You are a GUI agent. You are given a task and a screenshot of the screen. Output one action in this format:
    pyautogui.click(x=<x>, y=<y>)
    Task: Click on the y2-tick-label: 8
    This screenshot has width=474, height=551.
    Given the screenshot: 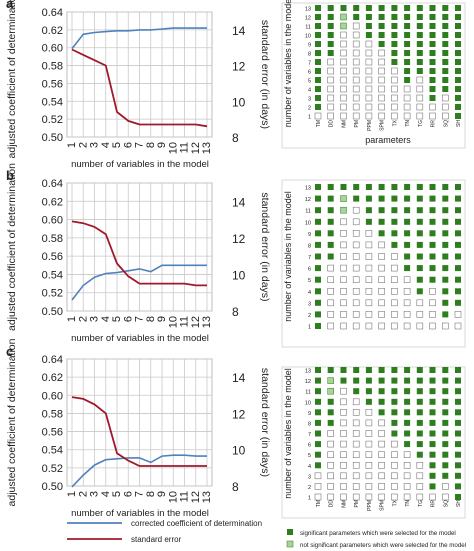 What is the action you would take?
    pyautogui.click(x=235, y=312)
    